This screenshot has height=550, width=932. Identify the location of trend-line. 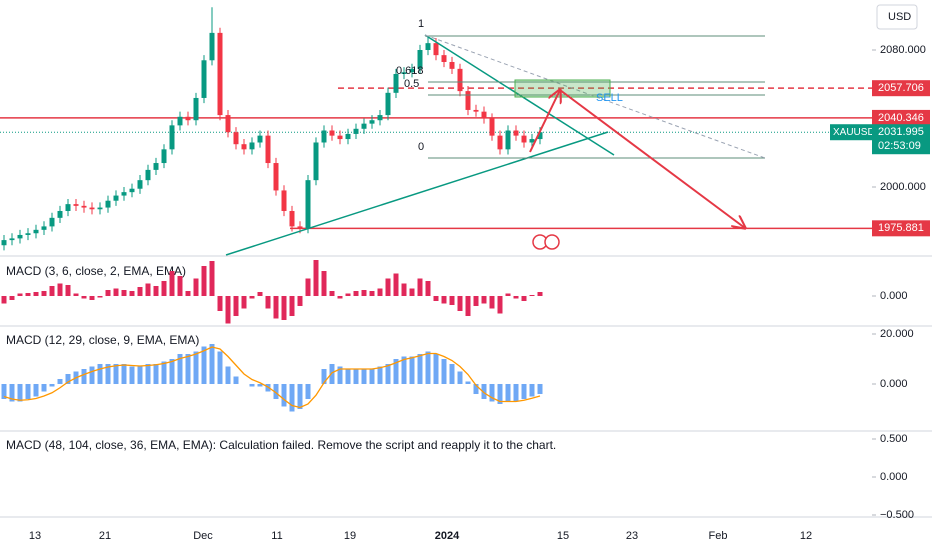
(417, 193).